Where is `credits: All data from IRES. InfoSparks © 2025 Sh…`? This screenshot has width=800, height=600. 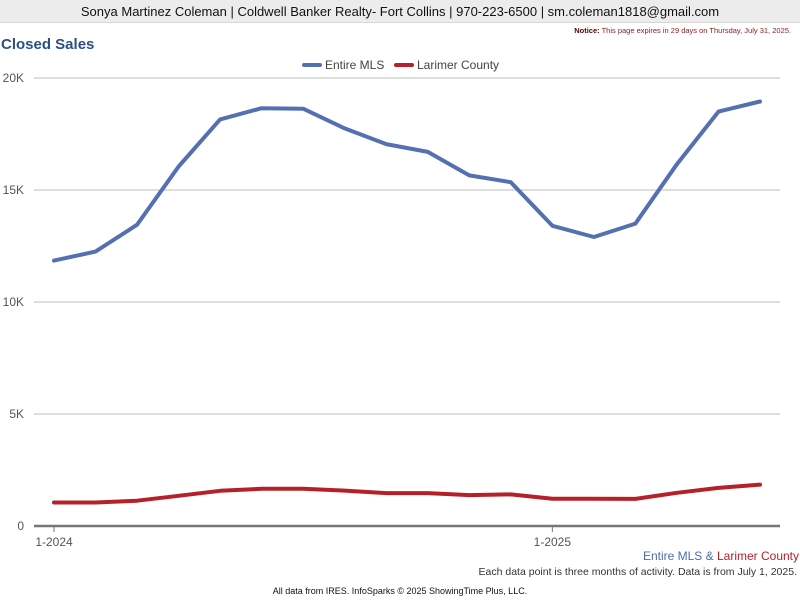
credits: All data from IRES. InfoSparks © 2025 Sh… is located at coordinates (400, 591).